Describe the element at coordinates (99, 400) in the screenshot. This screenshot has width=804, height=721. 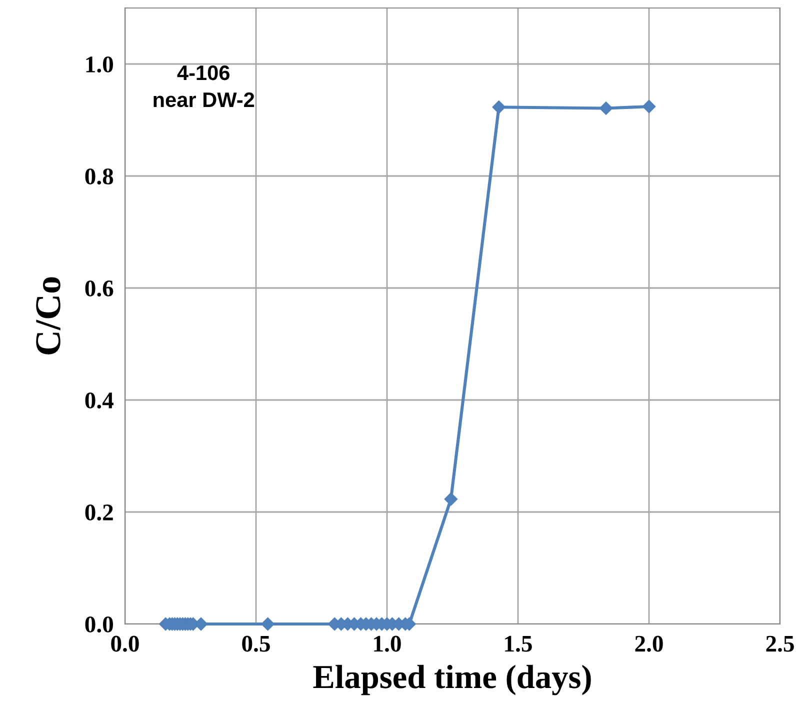
I see `y-tick-label: 0.4` at that location.